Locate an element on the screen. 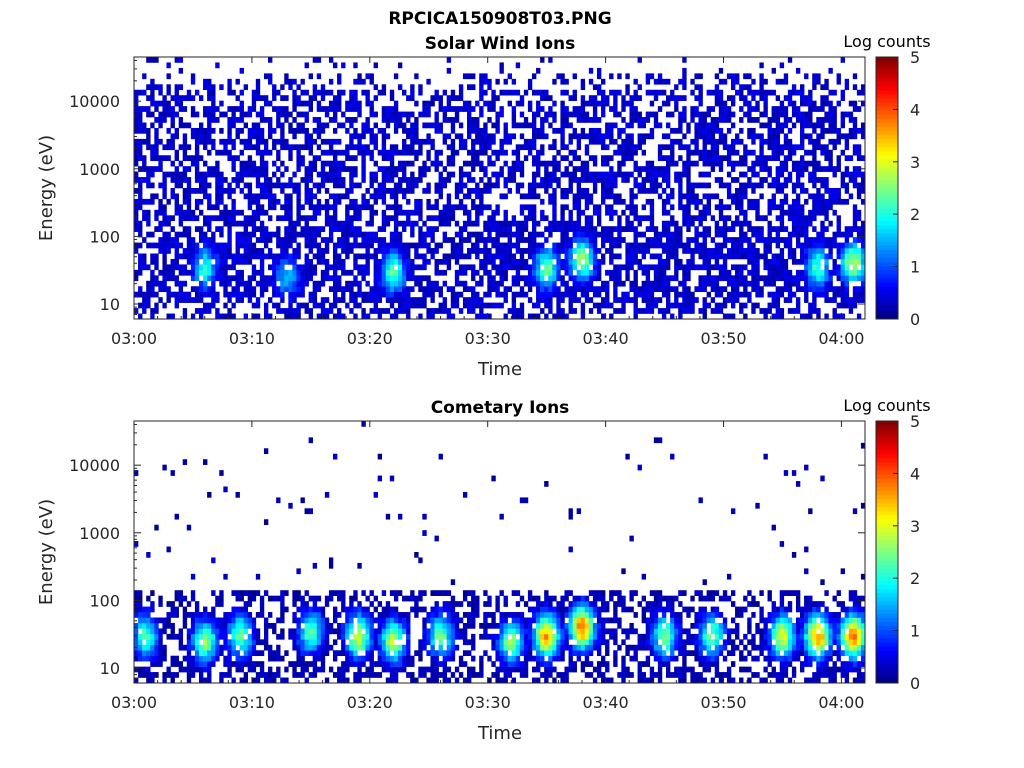  colorbar-segment is located at coordinates (887, 219).